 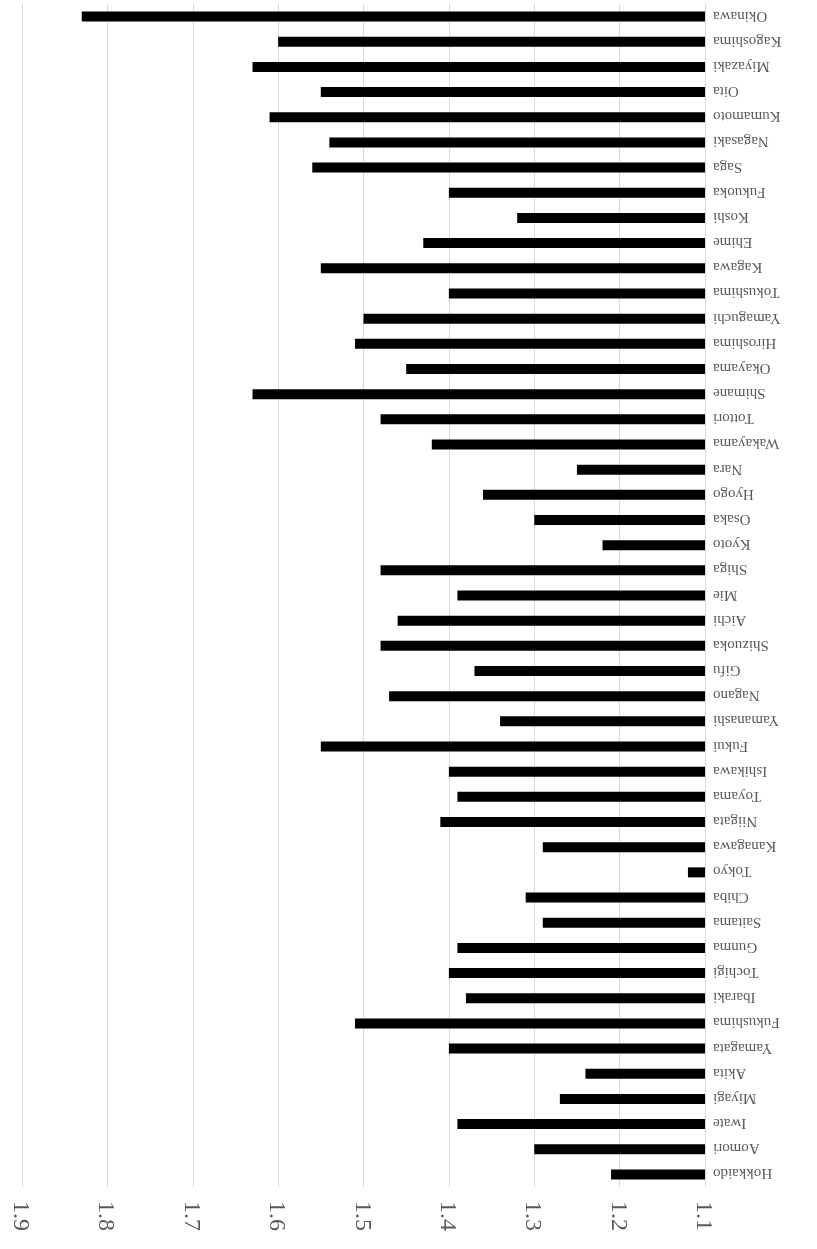 I want to click on x-tick-label: 1.1, so click(x=705, y=1216).